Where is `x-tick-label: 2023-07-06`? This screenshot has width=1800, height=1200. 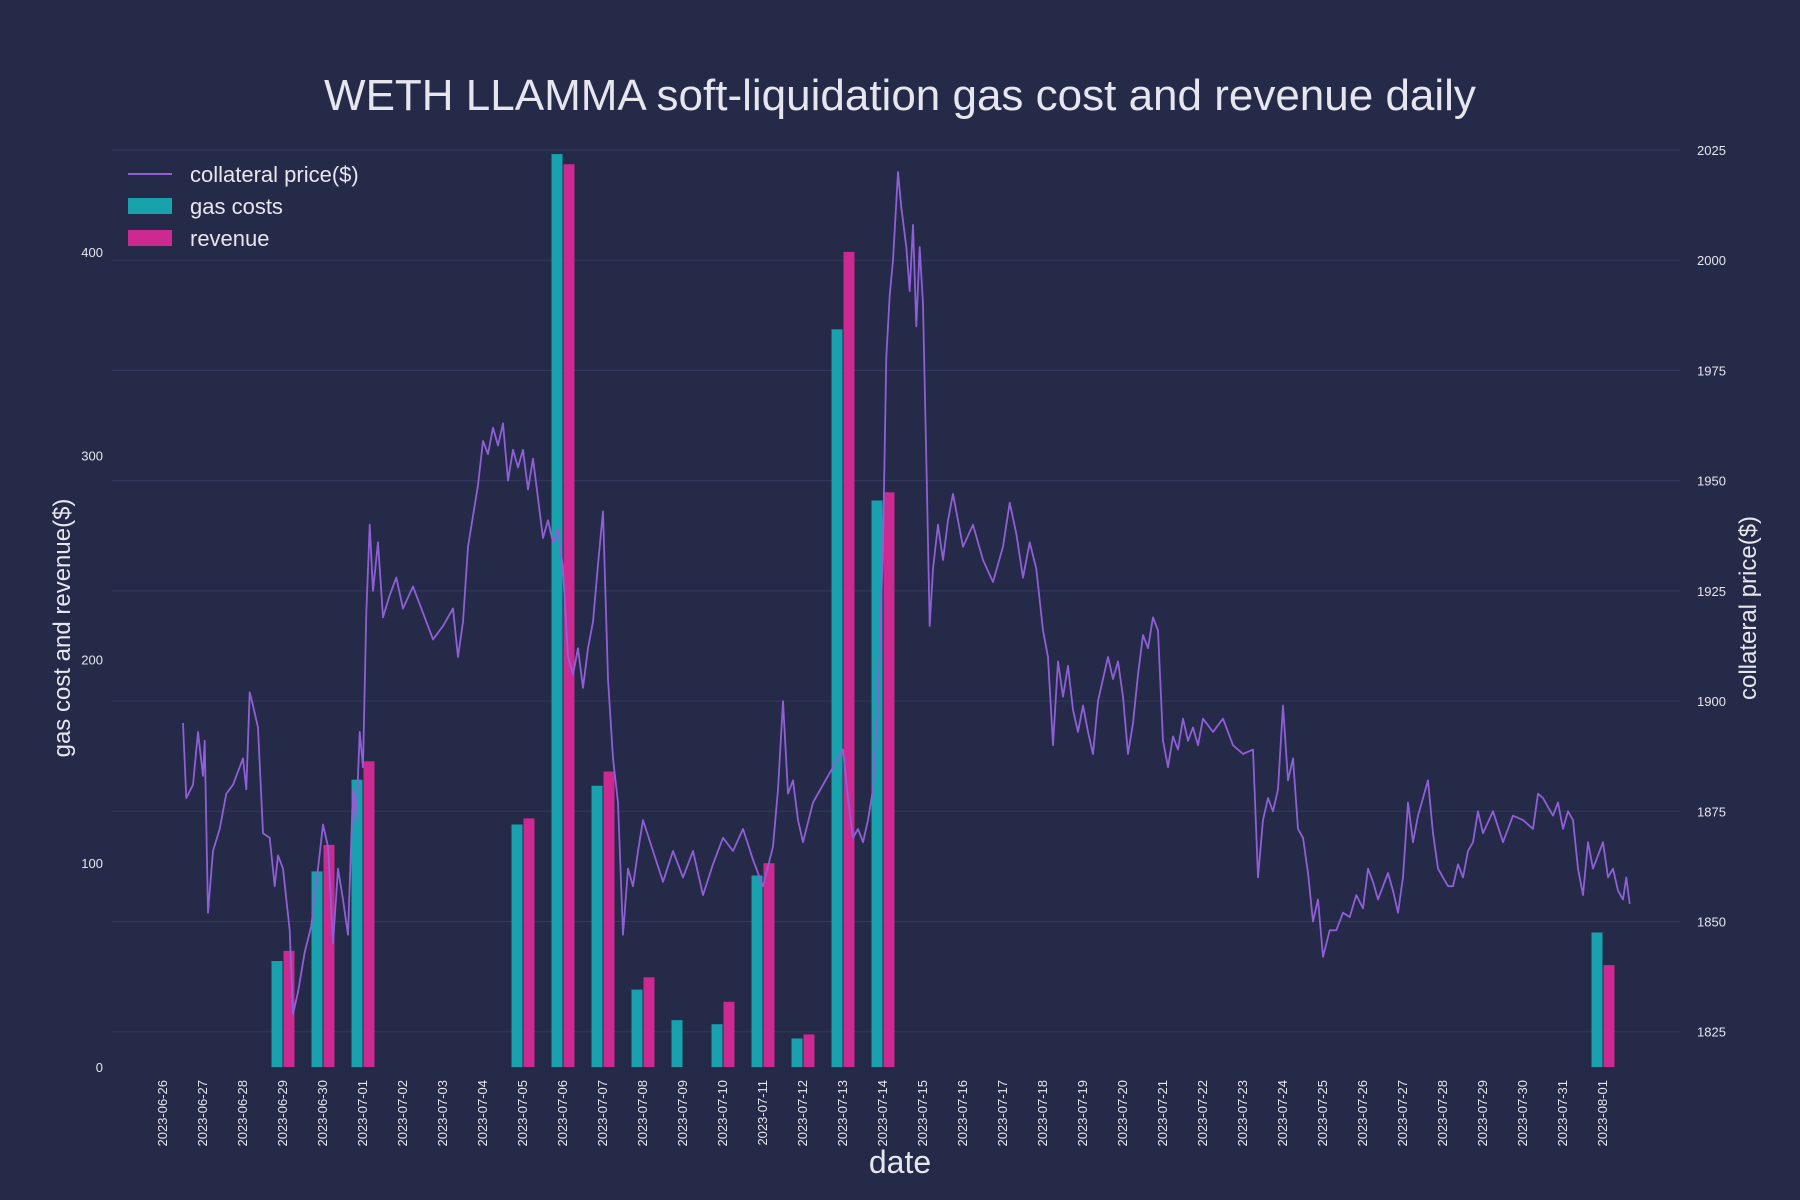
x-tick-label: 2023-07-06 is located at coordinates (562, 1113).